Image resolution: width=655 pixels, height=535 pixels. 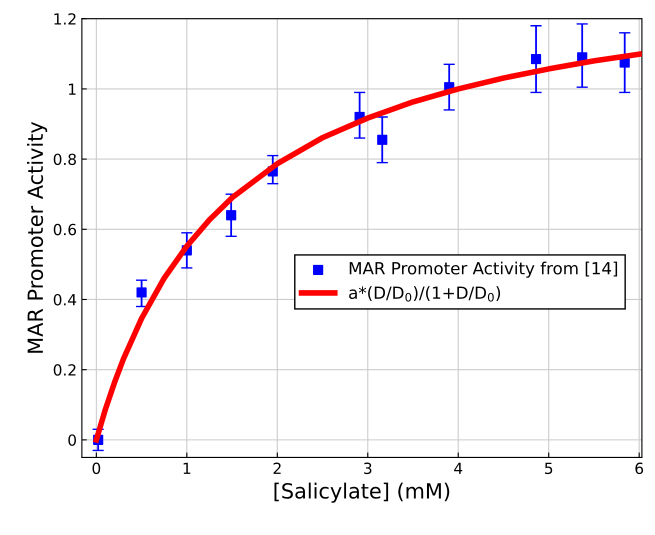 I want to click on y-tick-label: 0.4, so click(x=65, y=300).